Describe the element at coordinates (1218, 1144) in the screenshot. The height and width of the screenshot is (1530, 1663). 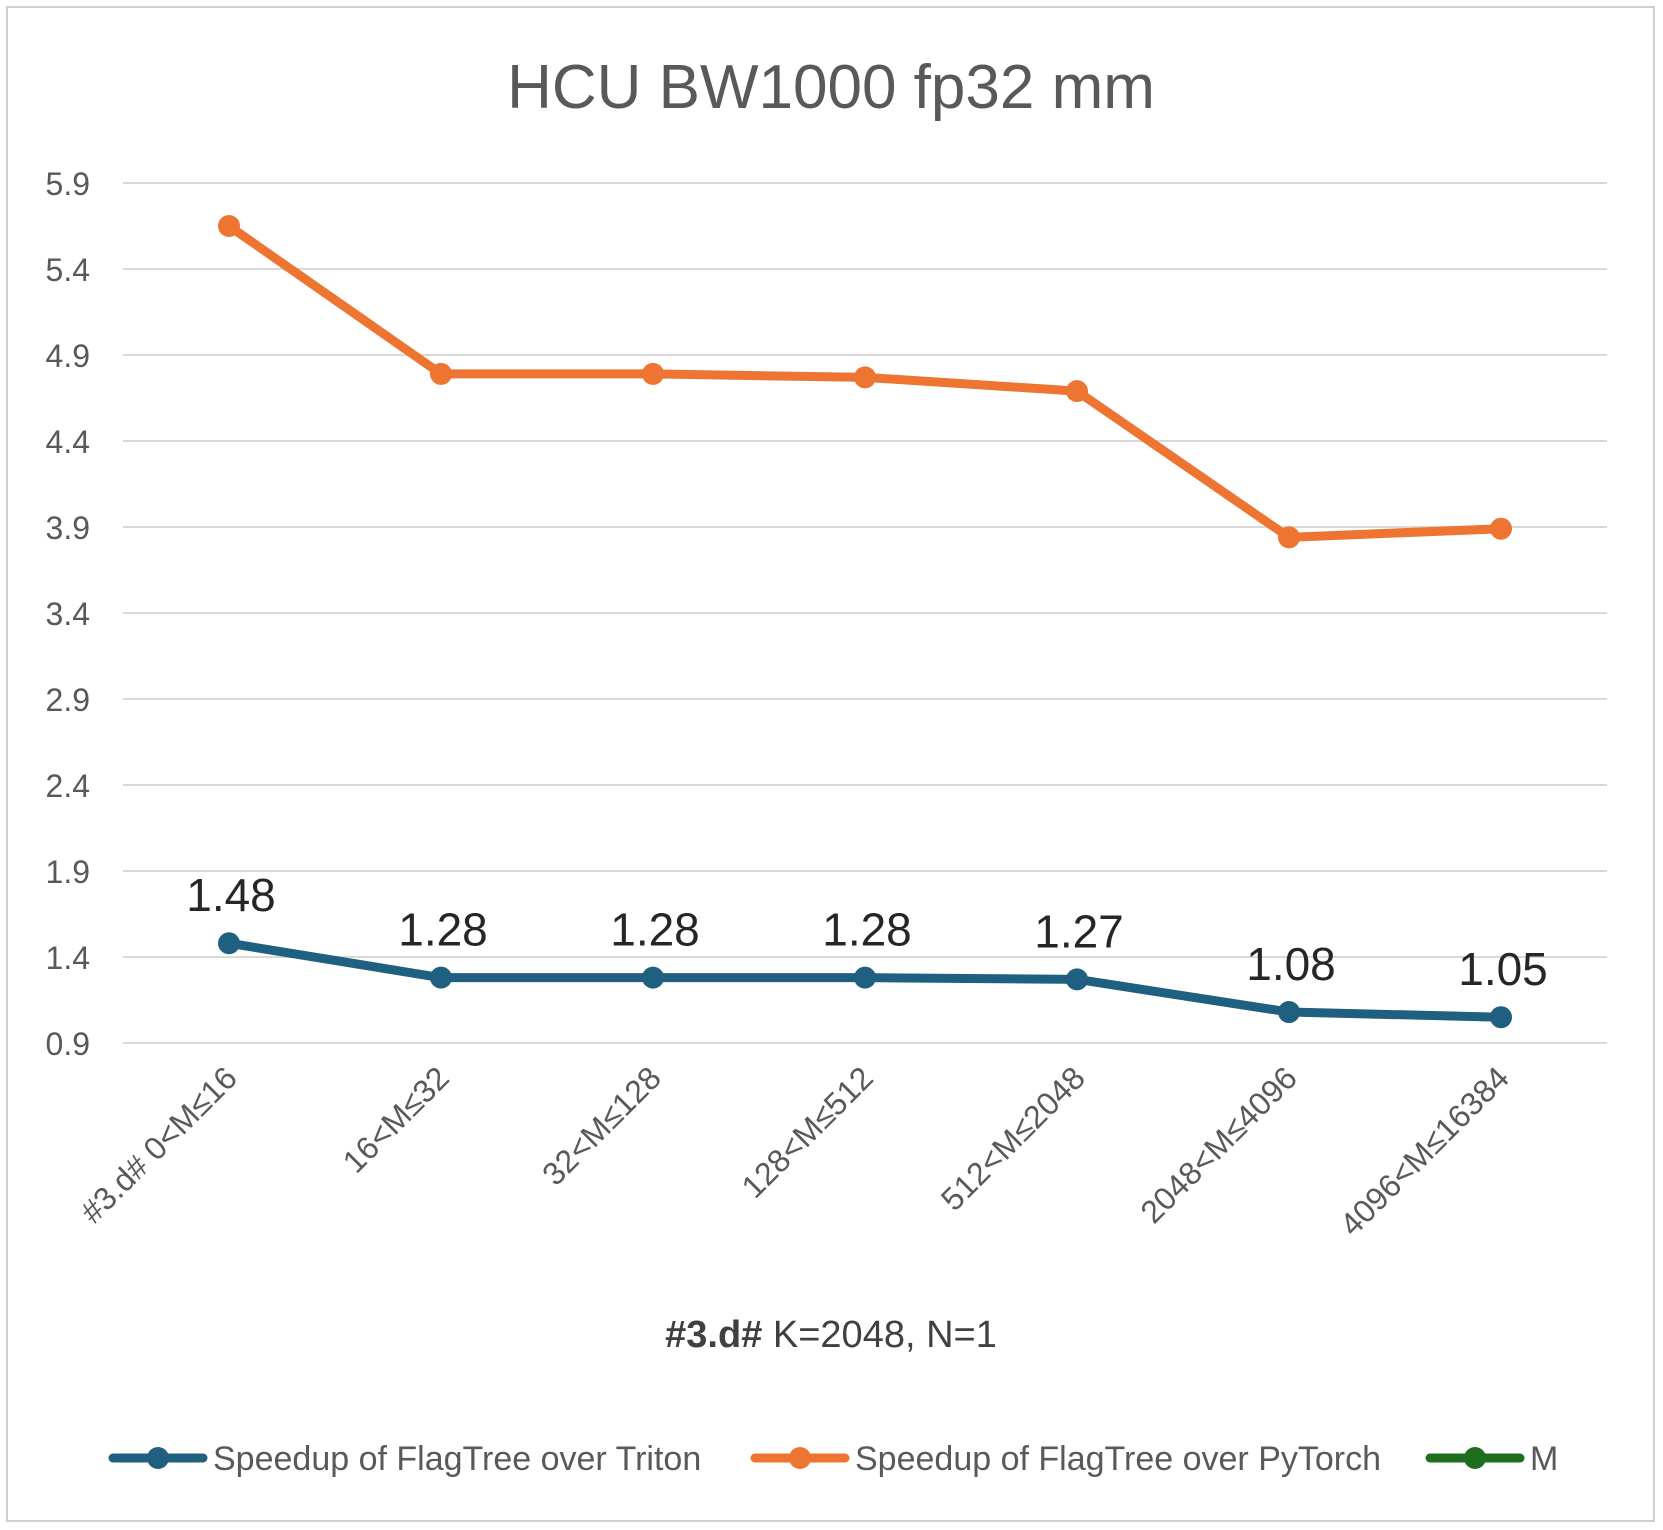
I see `x-tick-label: 2048<M≤4096` at that location.